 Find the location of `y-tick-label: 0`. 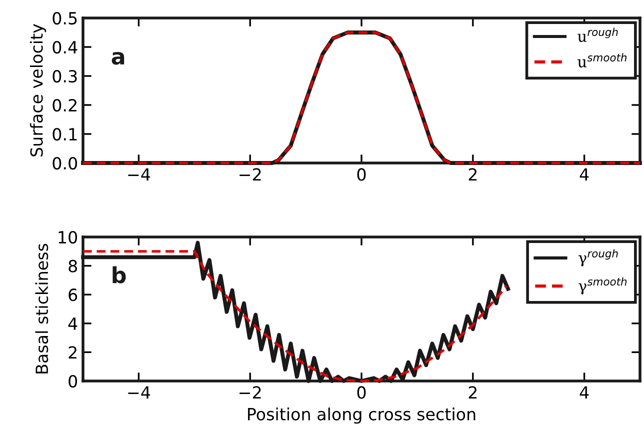

y-tick-label: 0 is located at coordinates (73, 381).